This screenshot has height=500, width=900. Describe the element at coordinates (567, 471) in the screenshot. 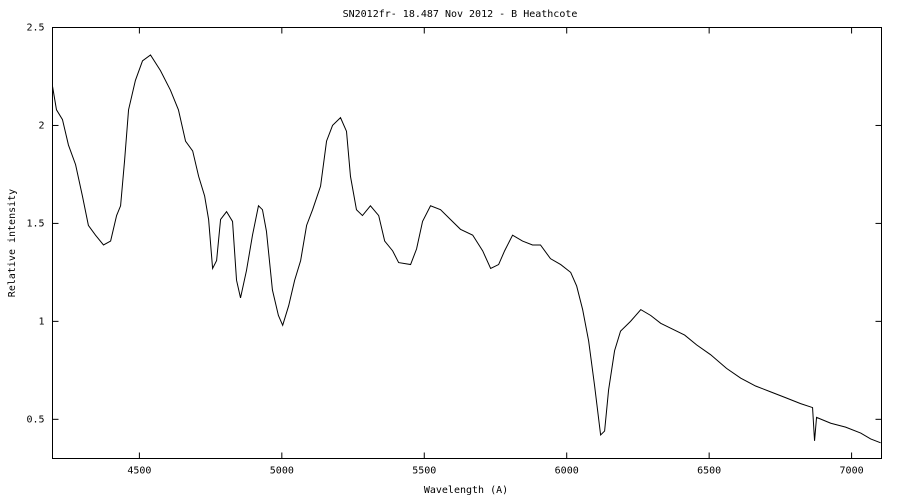

I see `x-tick-label: 6000` at that location.